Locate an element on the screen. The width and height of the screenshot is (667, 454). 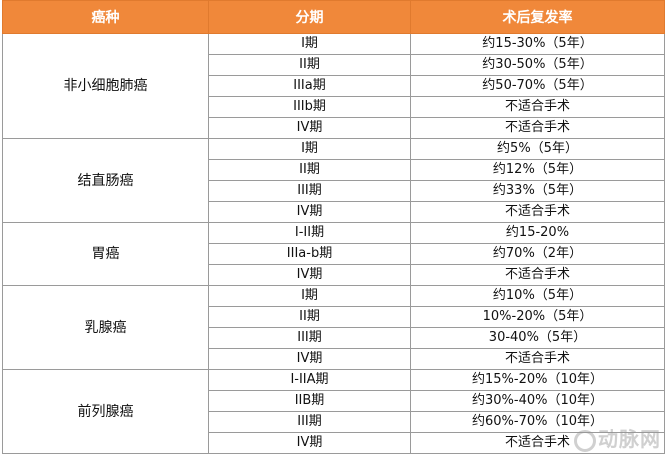
cancer-type-cell: 非小细胞肺癌 is located at coordinates (105, 86).